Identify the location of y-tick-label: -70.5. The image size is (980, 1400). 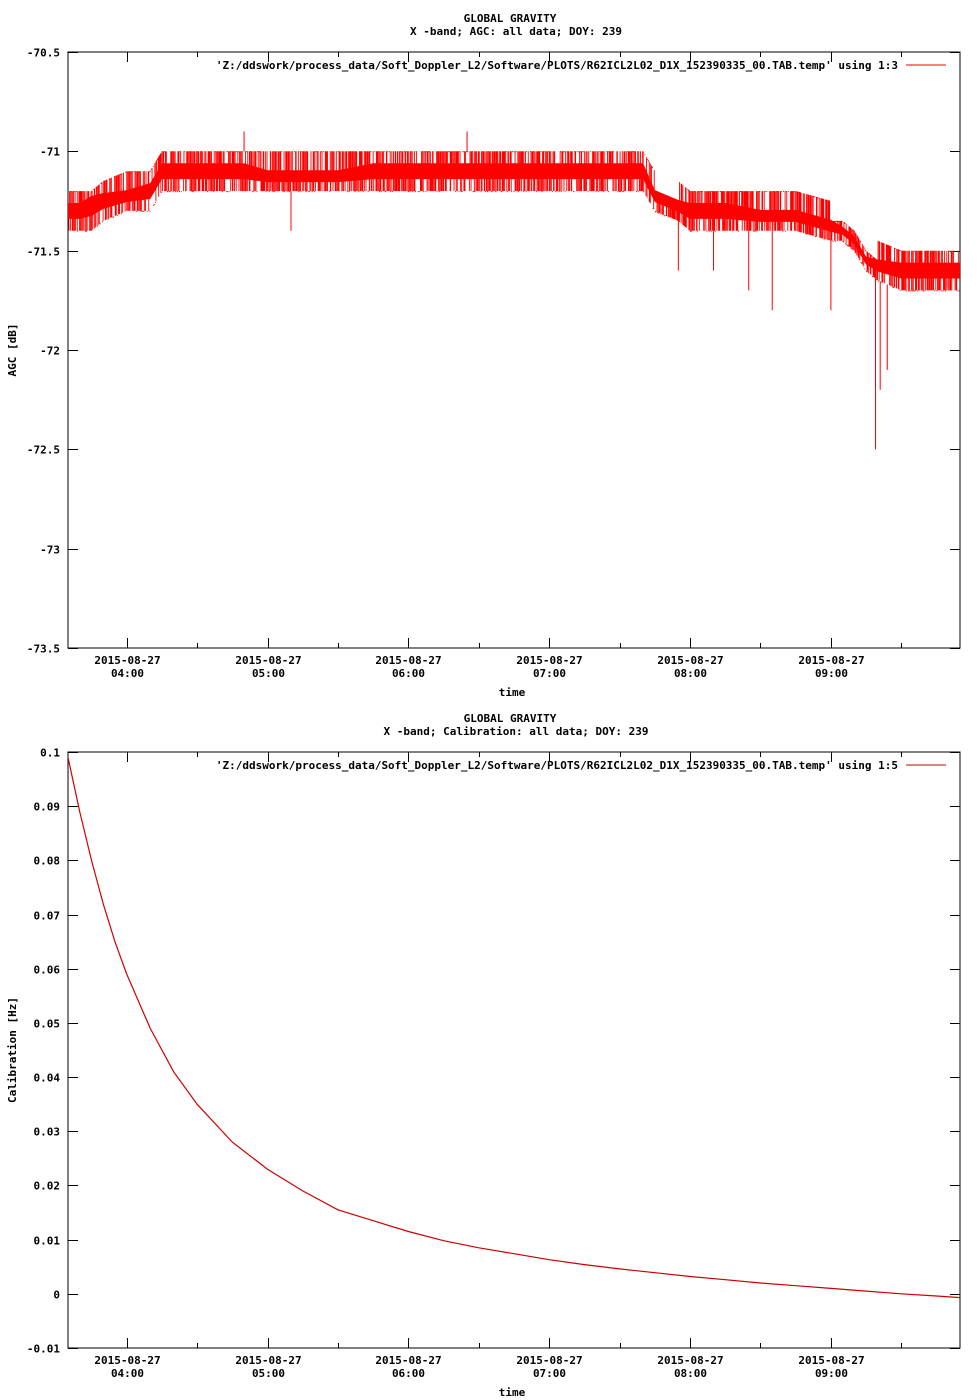
(43, 53).